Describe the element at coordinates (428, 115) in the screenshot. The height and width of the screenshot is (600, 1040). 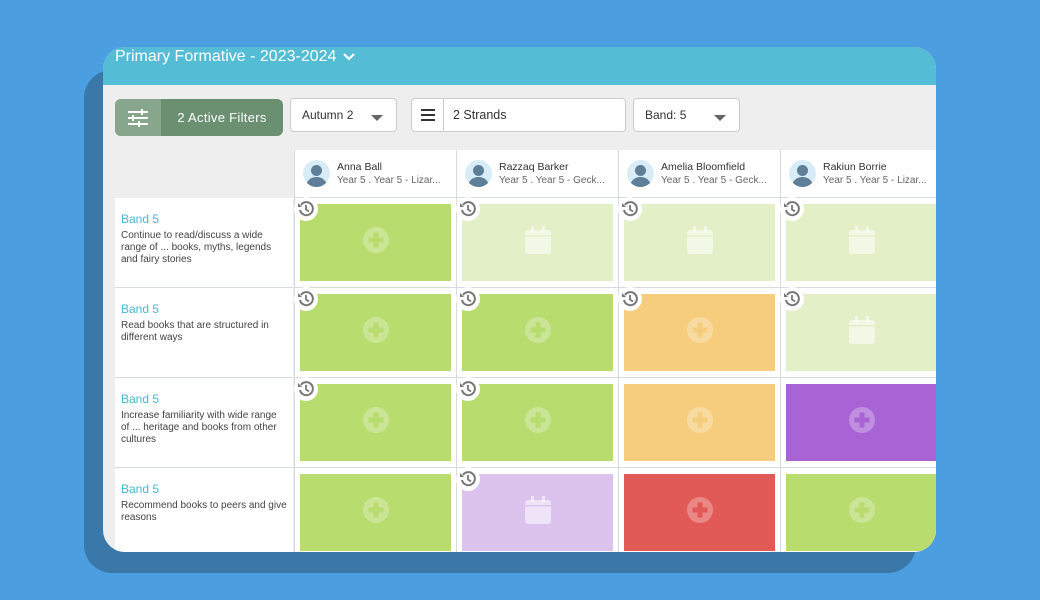
I see `menu-icon` at that location.